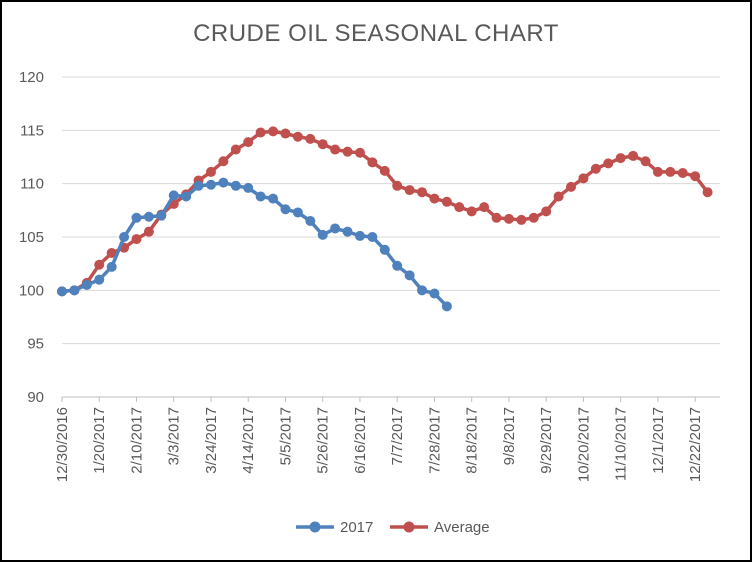 The height and width of the screenshot is (562, 752). I want to click on y-tick-label: 110, so click(32, 184).